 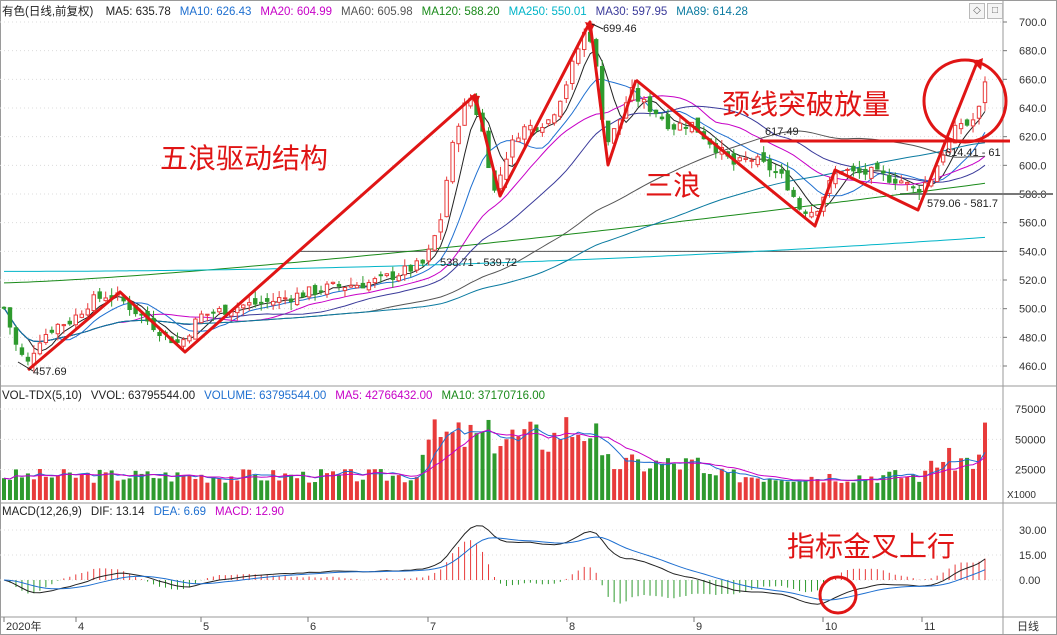 What do you see at coordinates (995, 11) in the screenshot?
I see `close-button: □` at bounding box center [995, 11].